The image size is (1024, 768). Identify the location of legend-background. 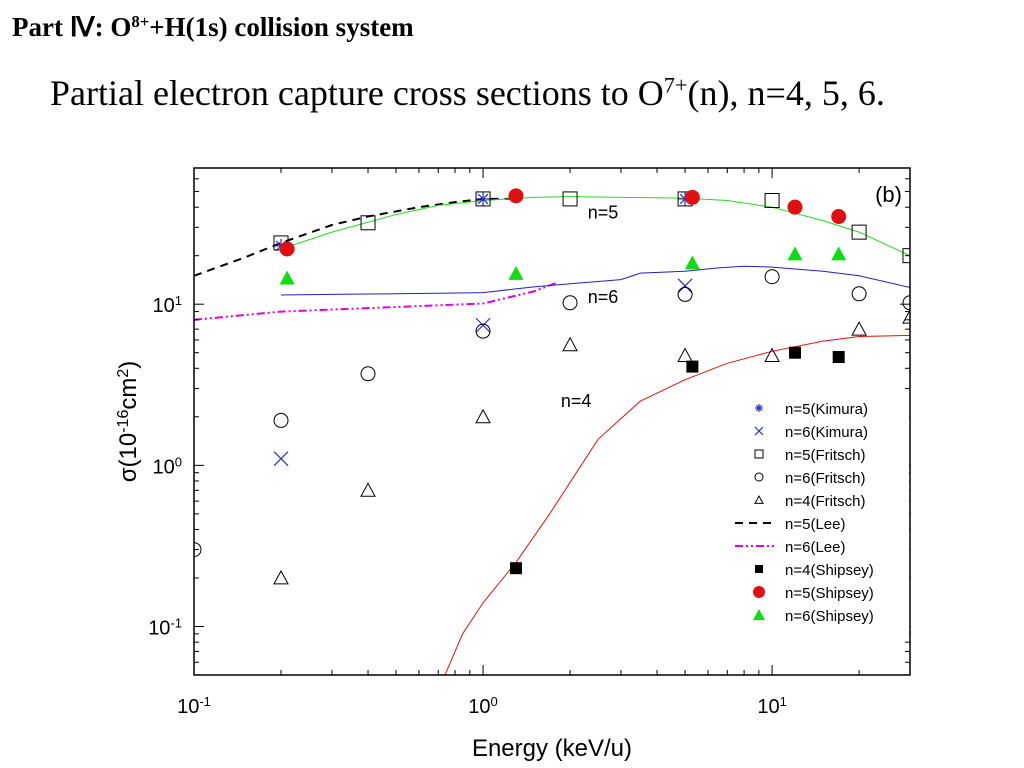
(814, 517).